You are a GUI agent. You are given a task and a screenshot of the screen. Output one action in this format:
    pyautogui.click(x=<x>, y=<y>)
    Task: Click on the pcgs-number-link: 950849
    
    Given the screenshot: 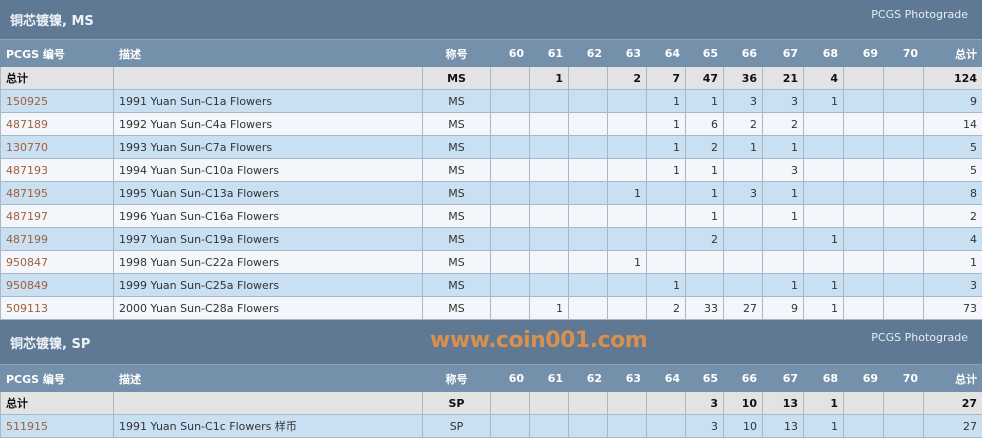 What is the action you would take?
    pyautogui.click(x=27, y=285)
    